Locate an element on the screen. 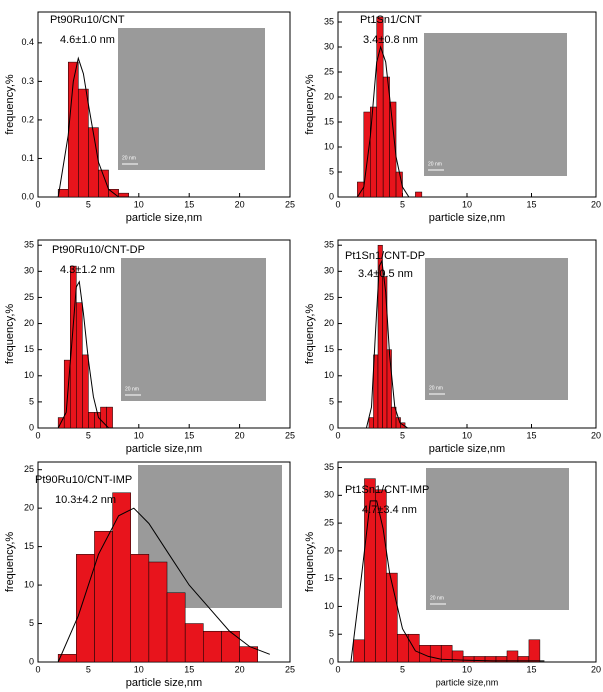 Image resolution: width=603 pixels, height=692 pixels. y-tick-label: 0.3 is located at coordinates (27, 81).